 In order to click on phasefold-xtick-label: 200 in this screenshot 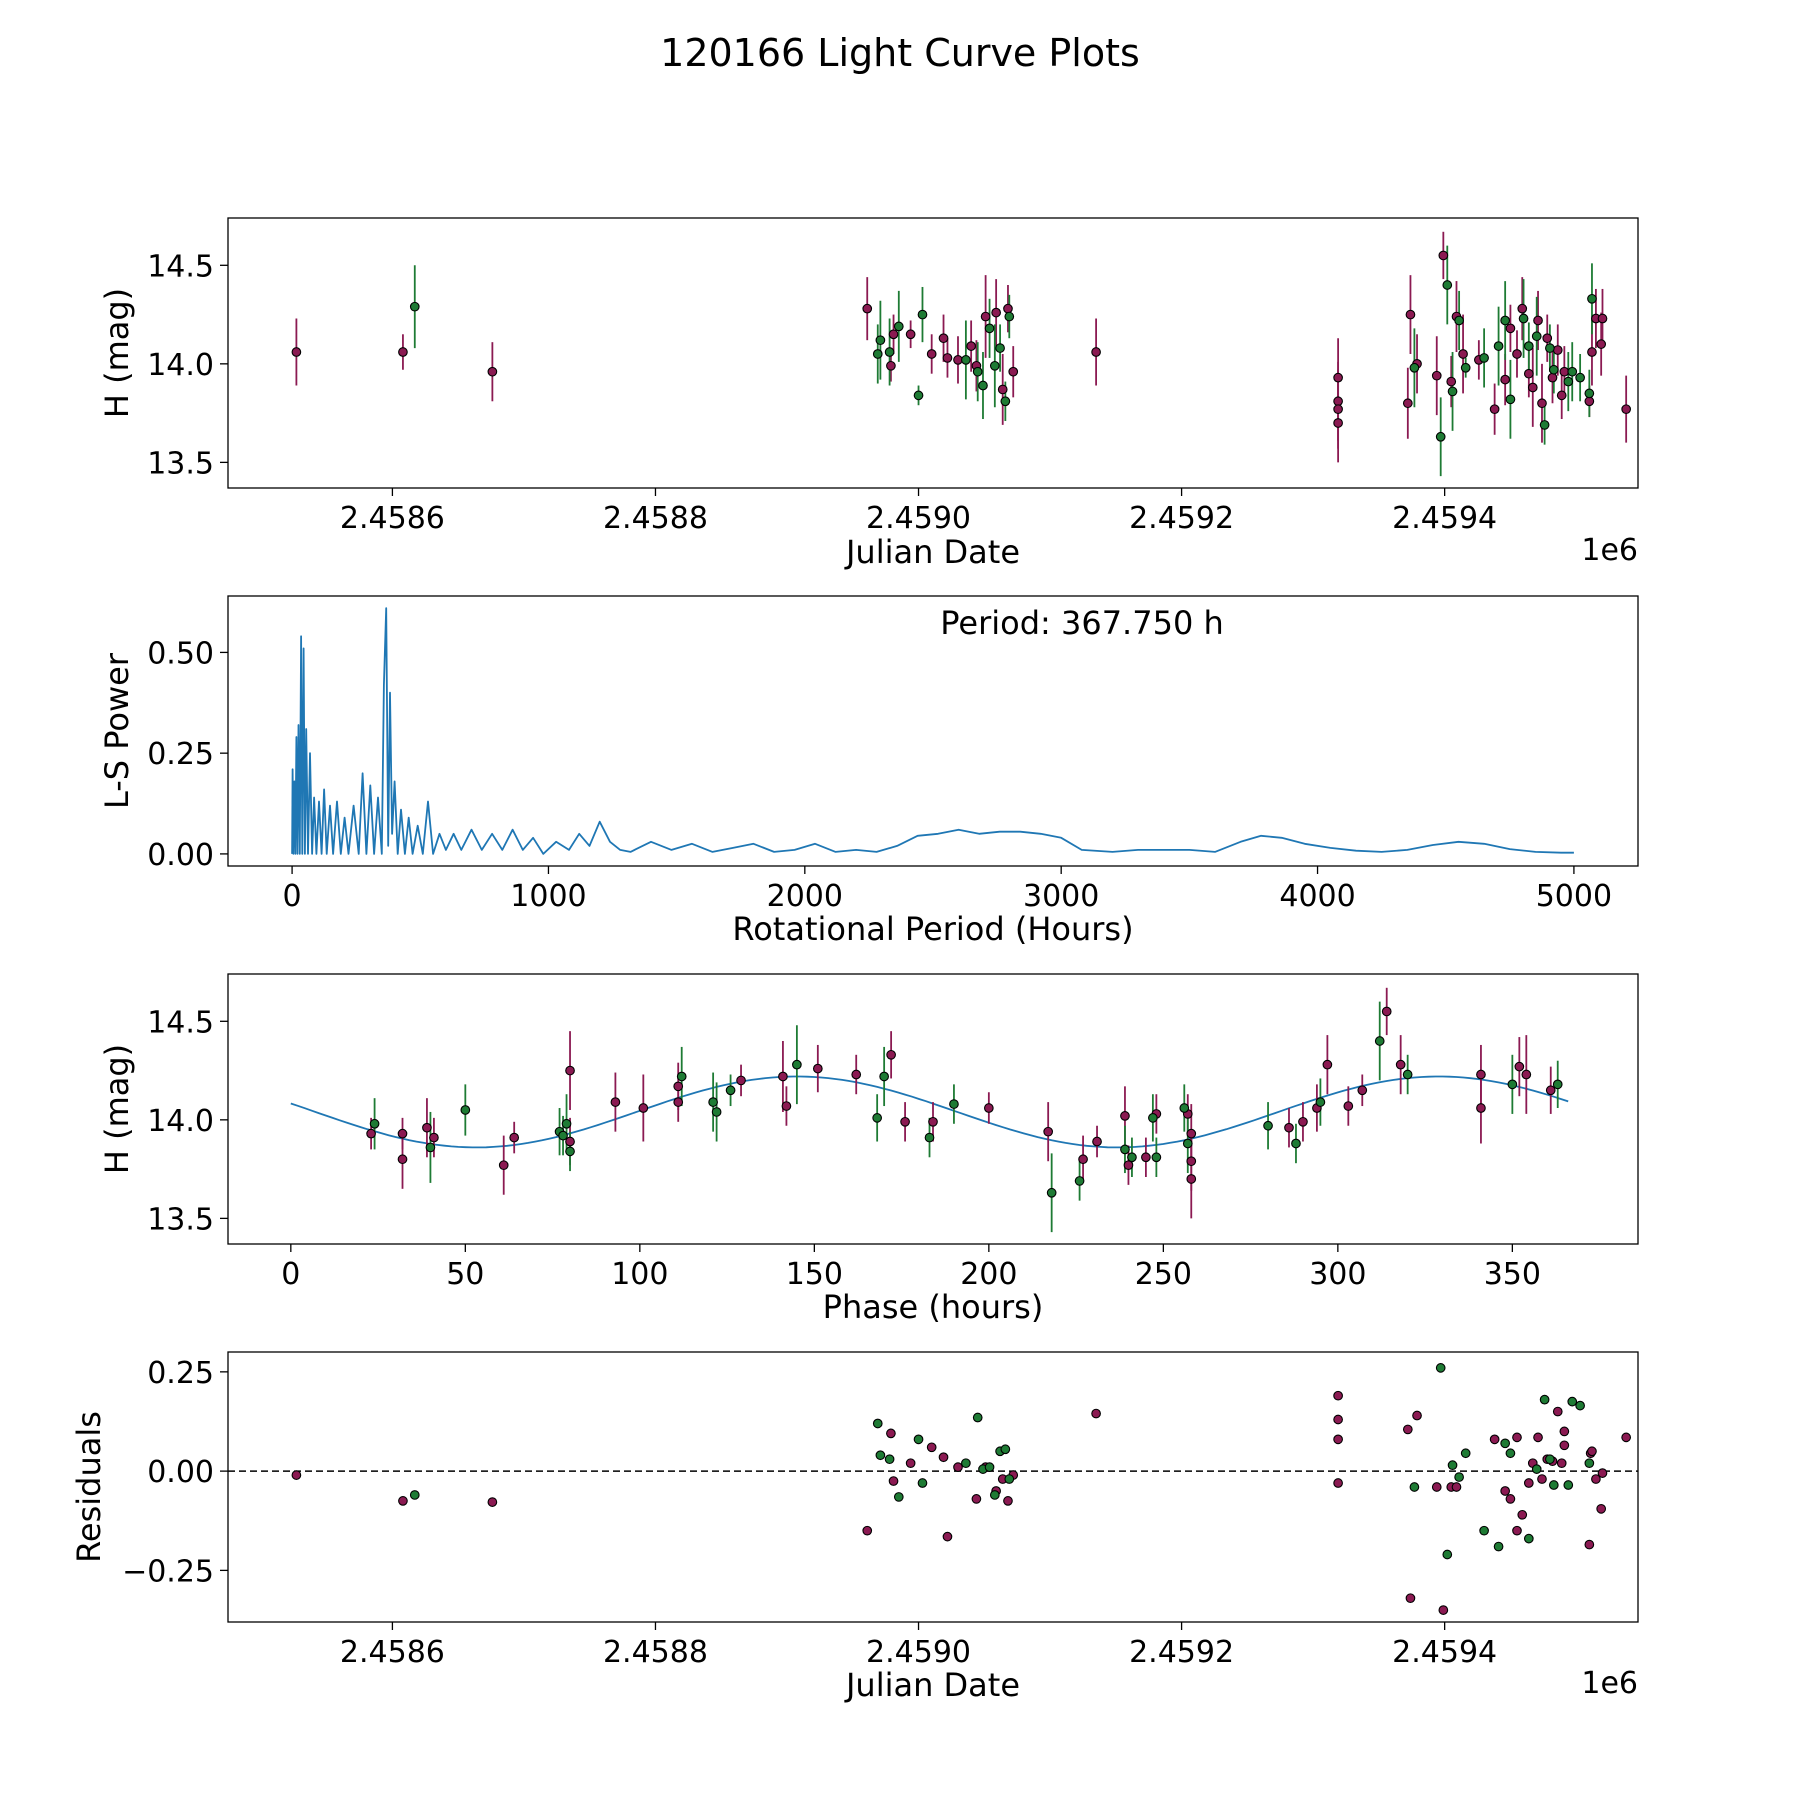, I will do `click(988, 1274)`.